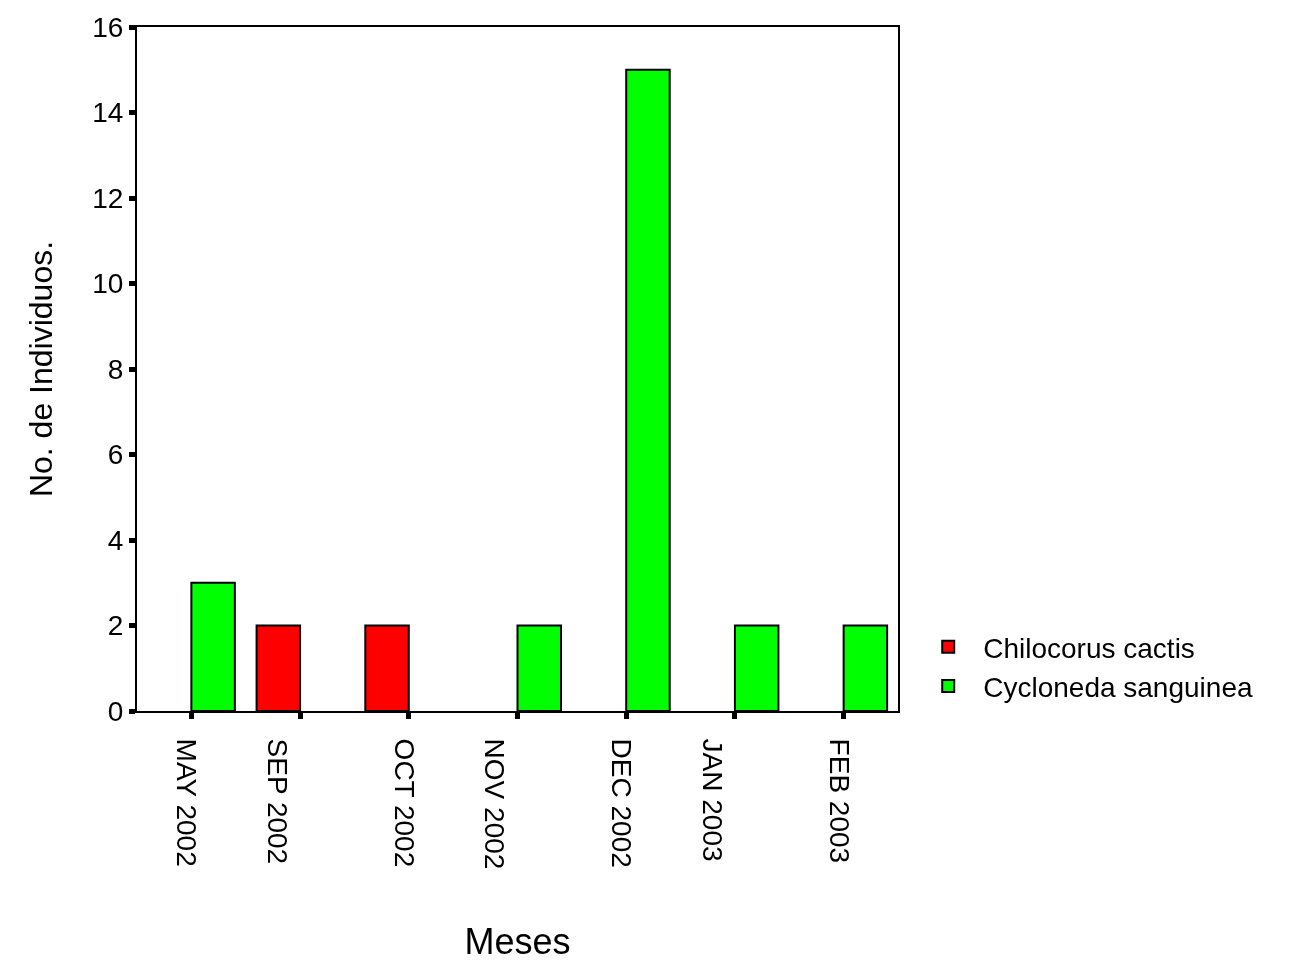 This screenshot has width=1302, height=967. I want to click on y-tick-label: 2, so click(115, 626).